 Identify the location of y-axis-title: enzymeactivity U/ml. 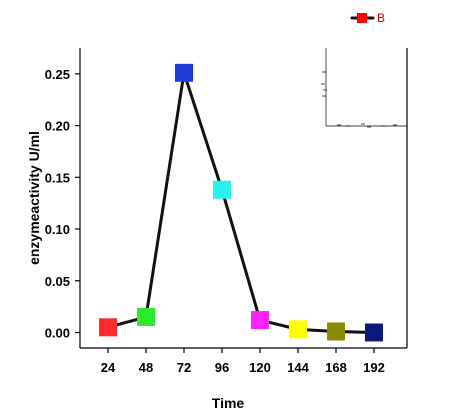
(34, 198).